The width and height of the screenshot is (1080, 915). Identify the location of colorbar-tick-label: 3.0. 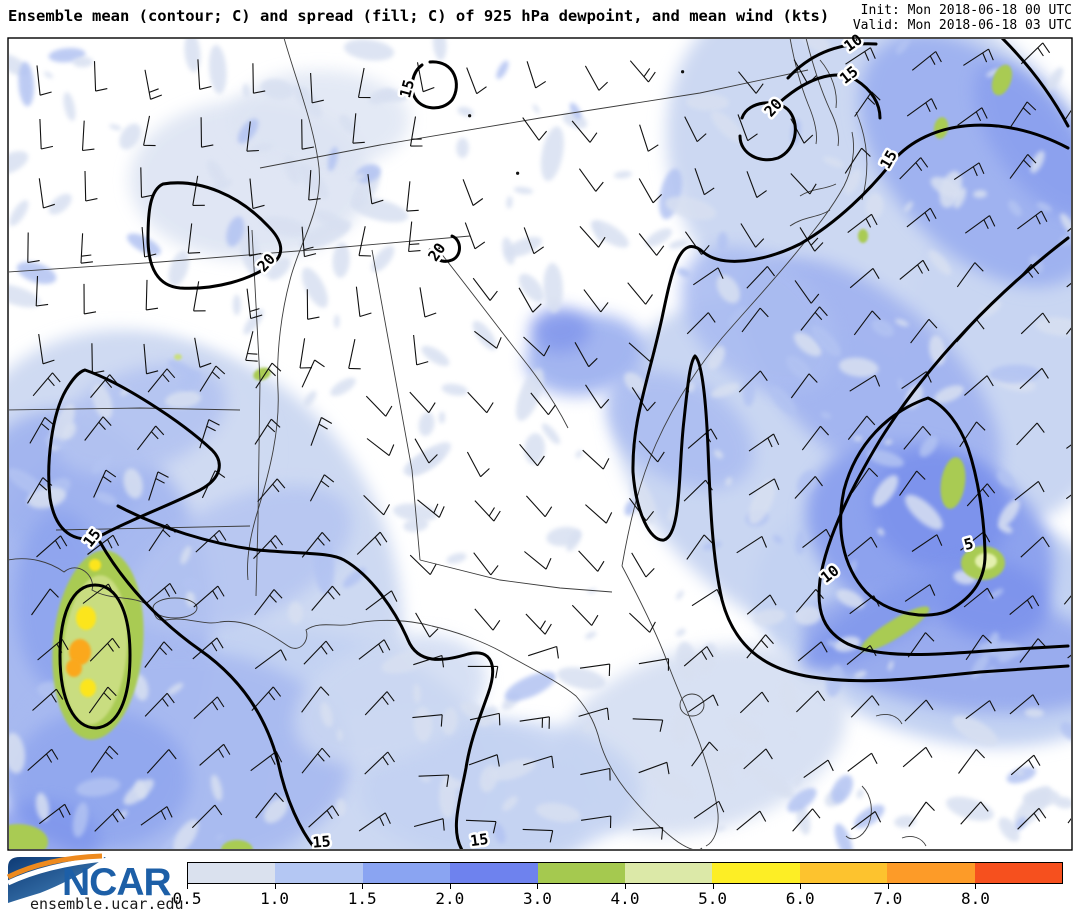
(537, 898).